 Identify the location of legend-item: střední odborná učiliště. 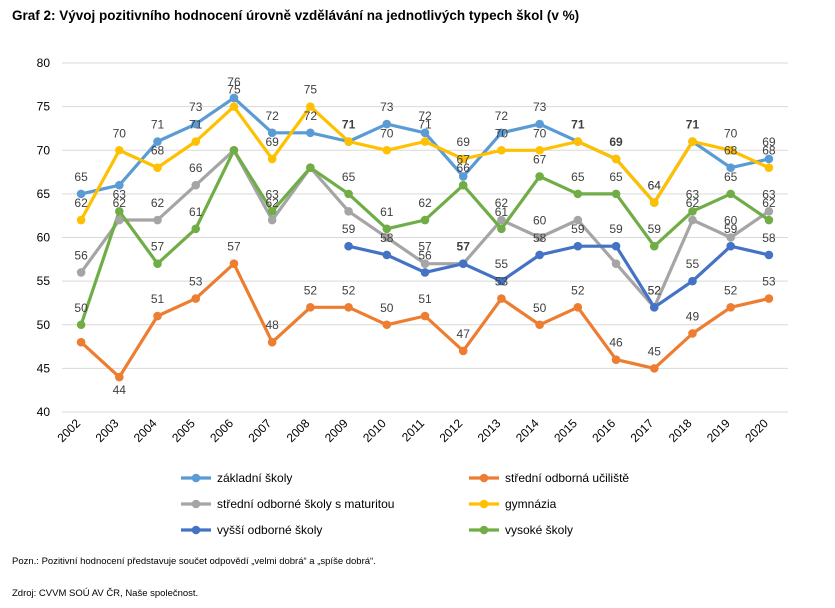
(549, 478).